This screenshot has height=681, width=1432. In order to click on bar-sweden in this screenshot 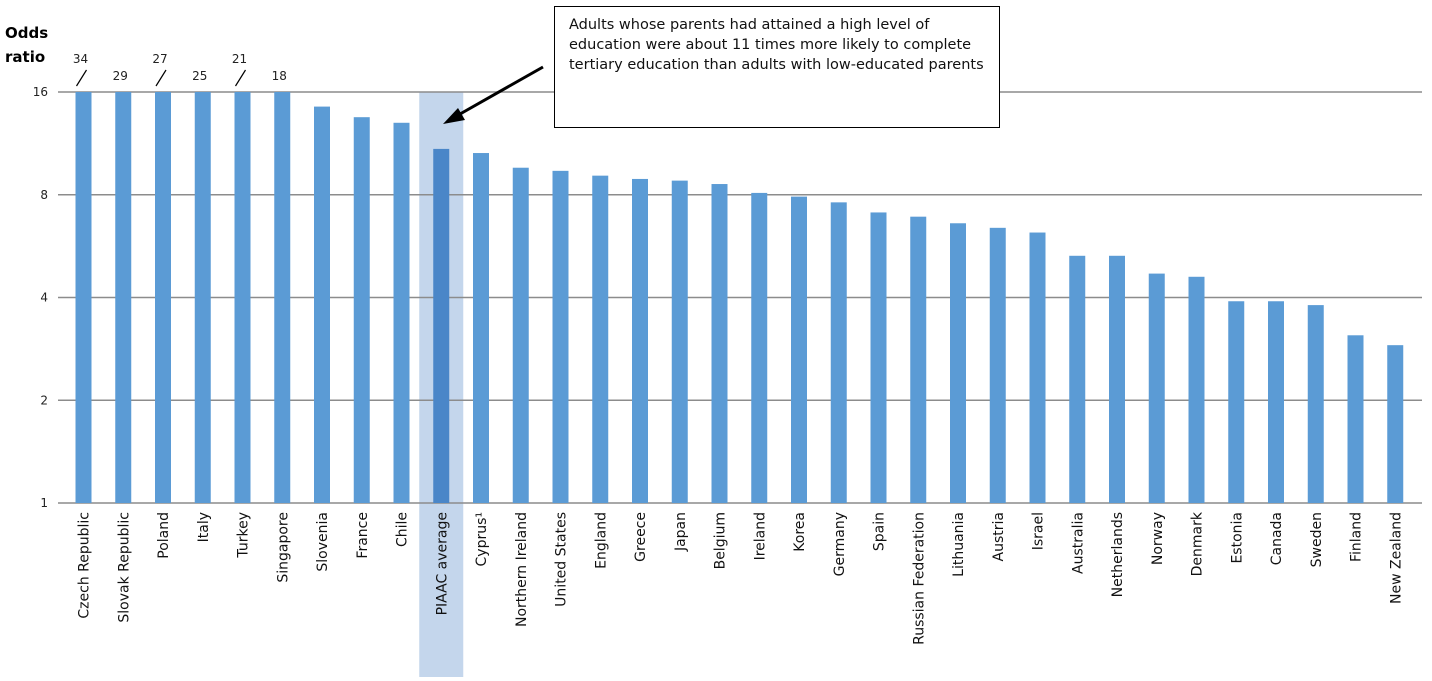, I will do `click(1315, 404)`.